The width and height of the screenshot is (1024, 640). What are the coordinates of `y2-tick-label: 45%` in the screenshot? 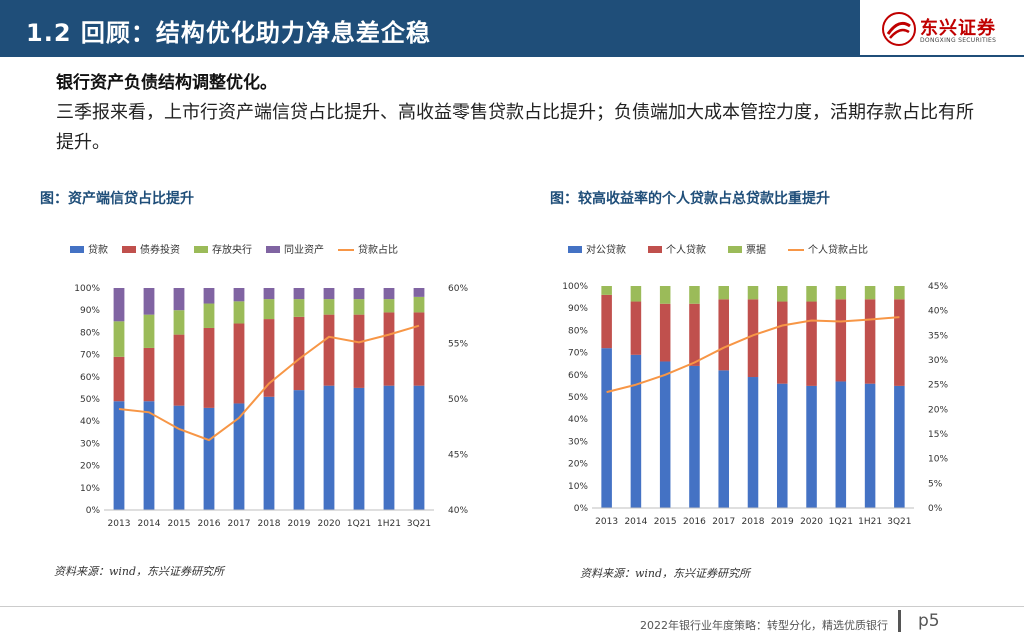 It's located at (458, 456).